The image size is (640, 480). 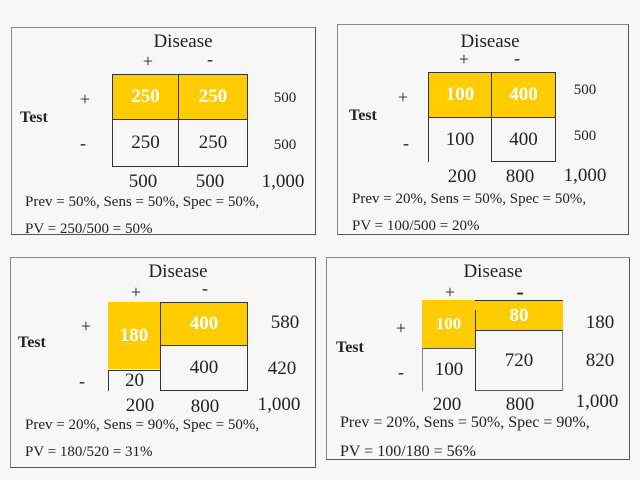 What do you see at coordinates (213, 143) in the screenshot?
I see `cell-true-negative: 250` at bounding box center [213, 143].